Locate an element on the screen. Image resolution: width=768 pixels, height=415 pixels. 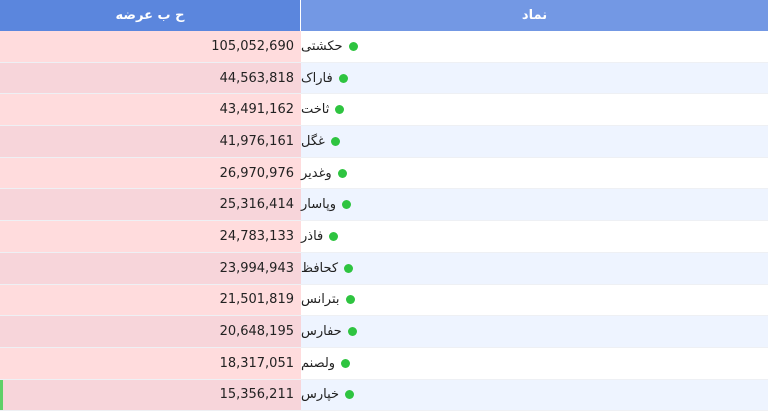
symbol-cell: وغدیر is located at coordinates (534, 173).